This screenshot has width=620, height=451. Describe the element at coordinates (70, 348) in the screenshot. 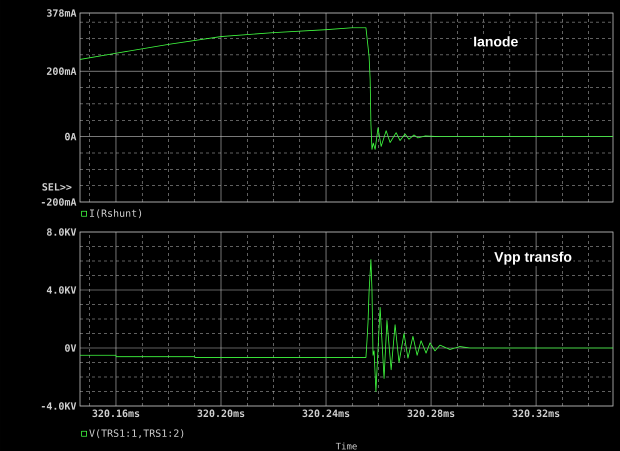

I see `y-tick-label: 0V` at that location.